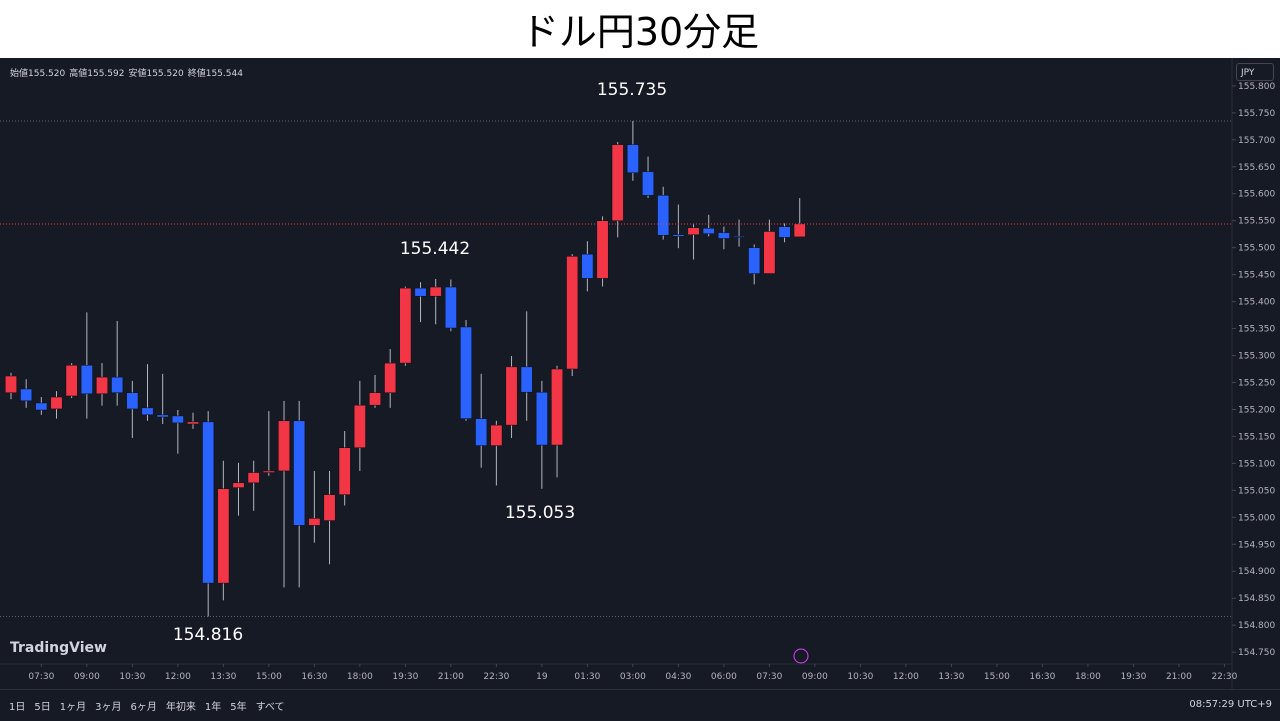  What do you see at coordinates (165, 74) in the screenshot?
I see `ohlc-value: 155.520` at bounding box center [165, 74].